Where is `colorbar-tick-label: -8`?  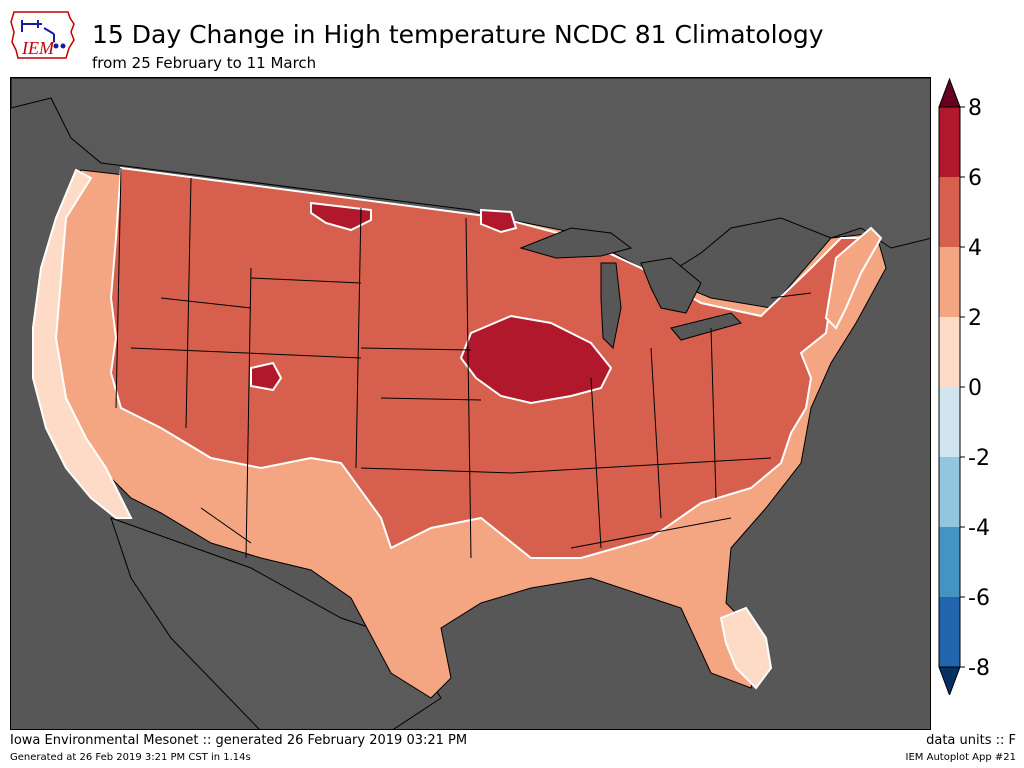 colorbar-tick-label: -8 is located at coordinates (979, 668).